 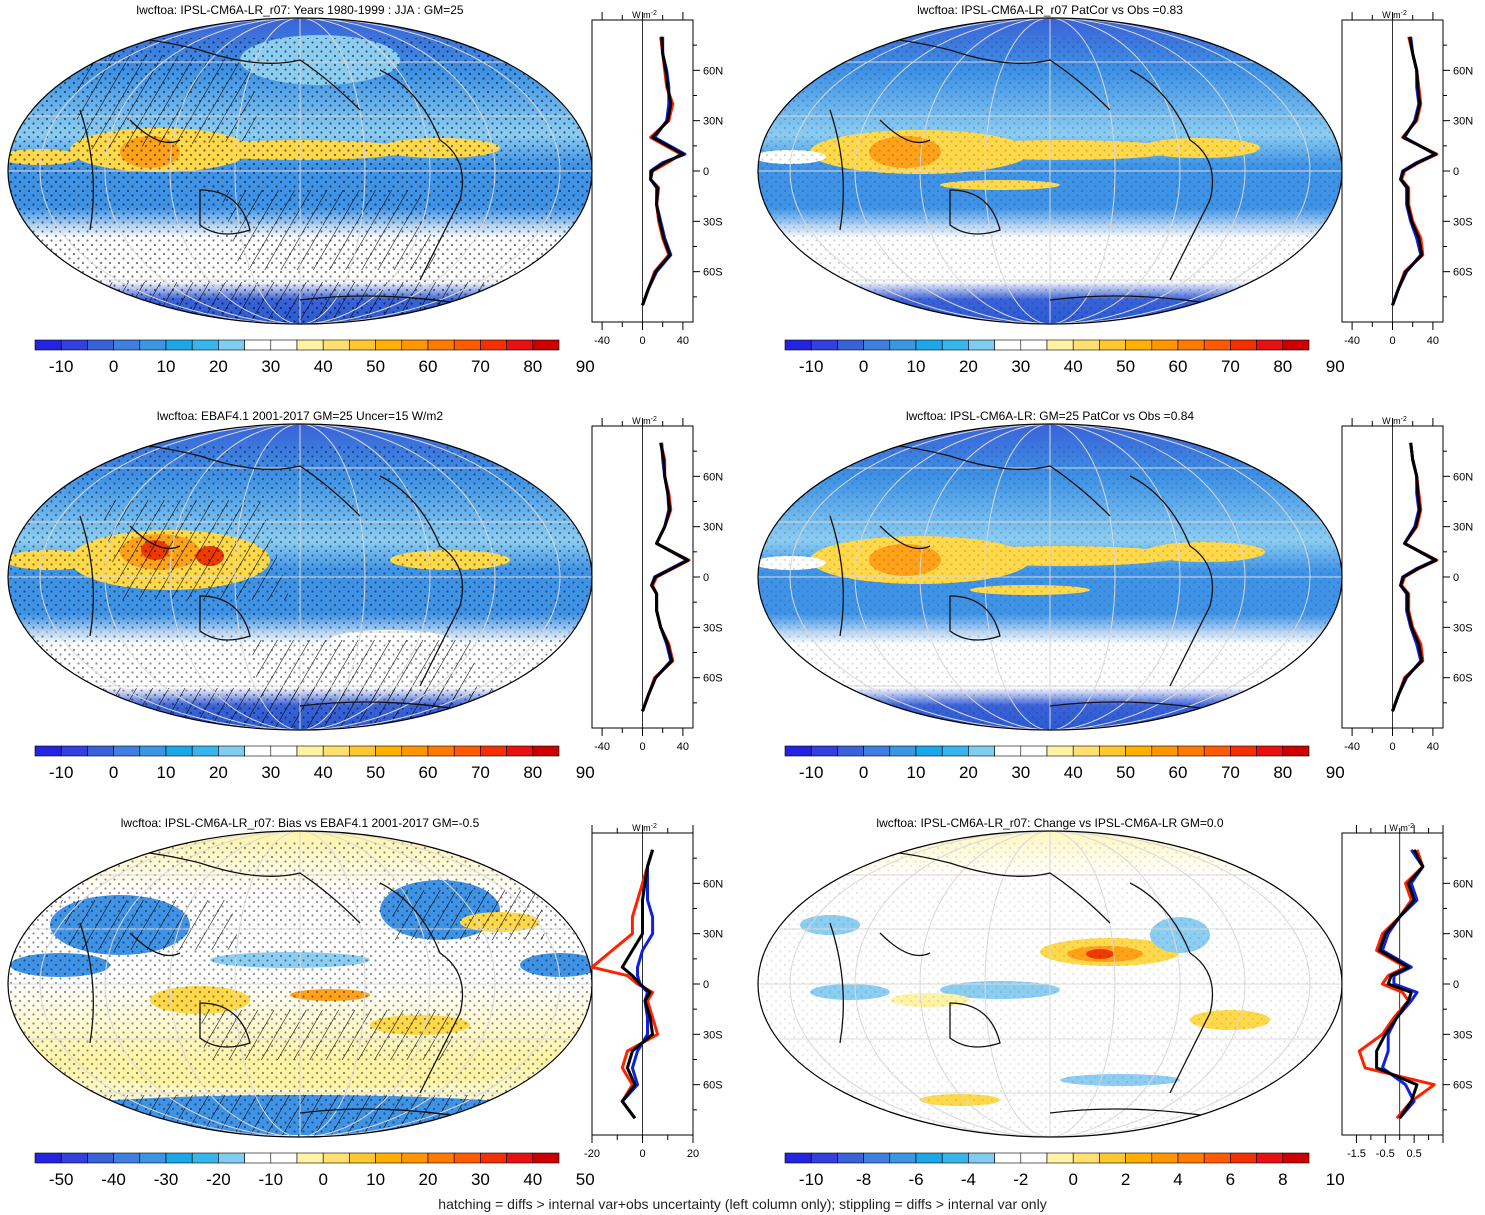 What do you see at coordinates (61, 1179) in the screenshot?
I see `colorbar-label: -50` at bounding box center [61, 1179].